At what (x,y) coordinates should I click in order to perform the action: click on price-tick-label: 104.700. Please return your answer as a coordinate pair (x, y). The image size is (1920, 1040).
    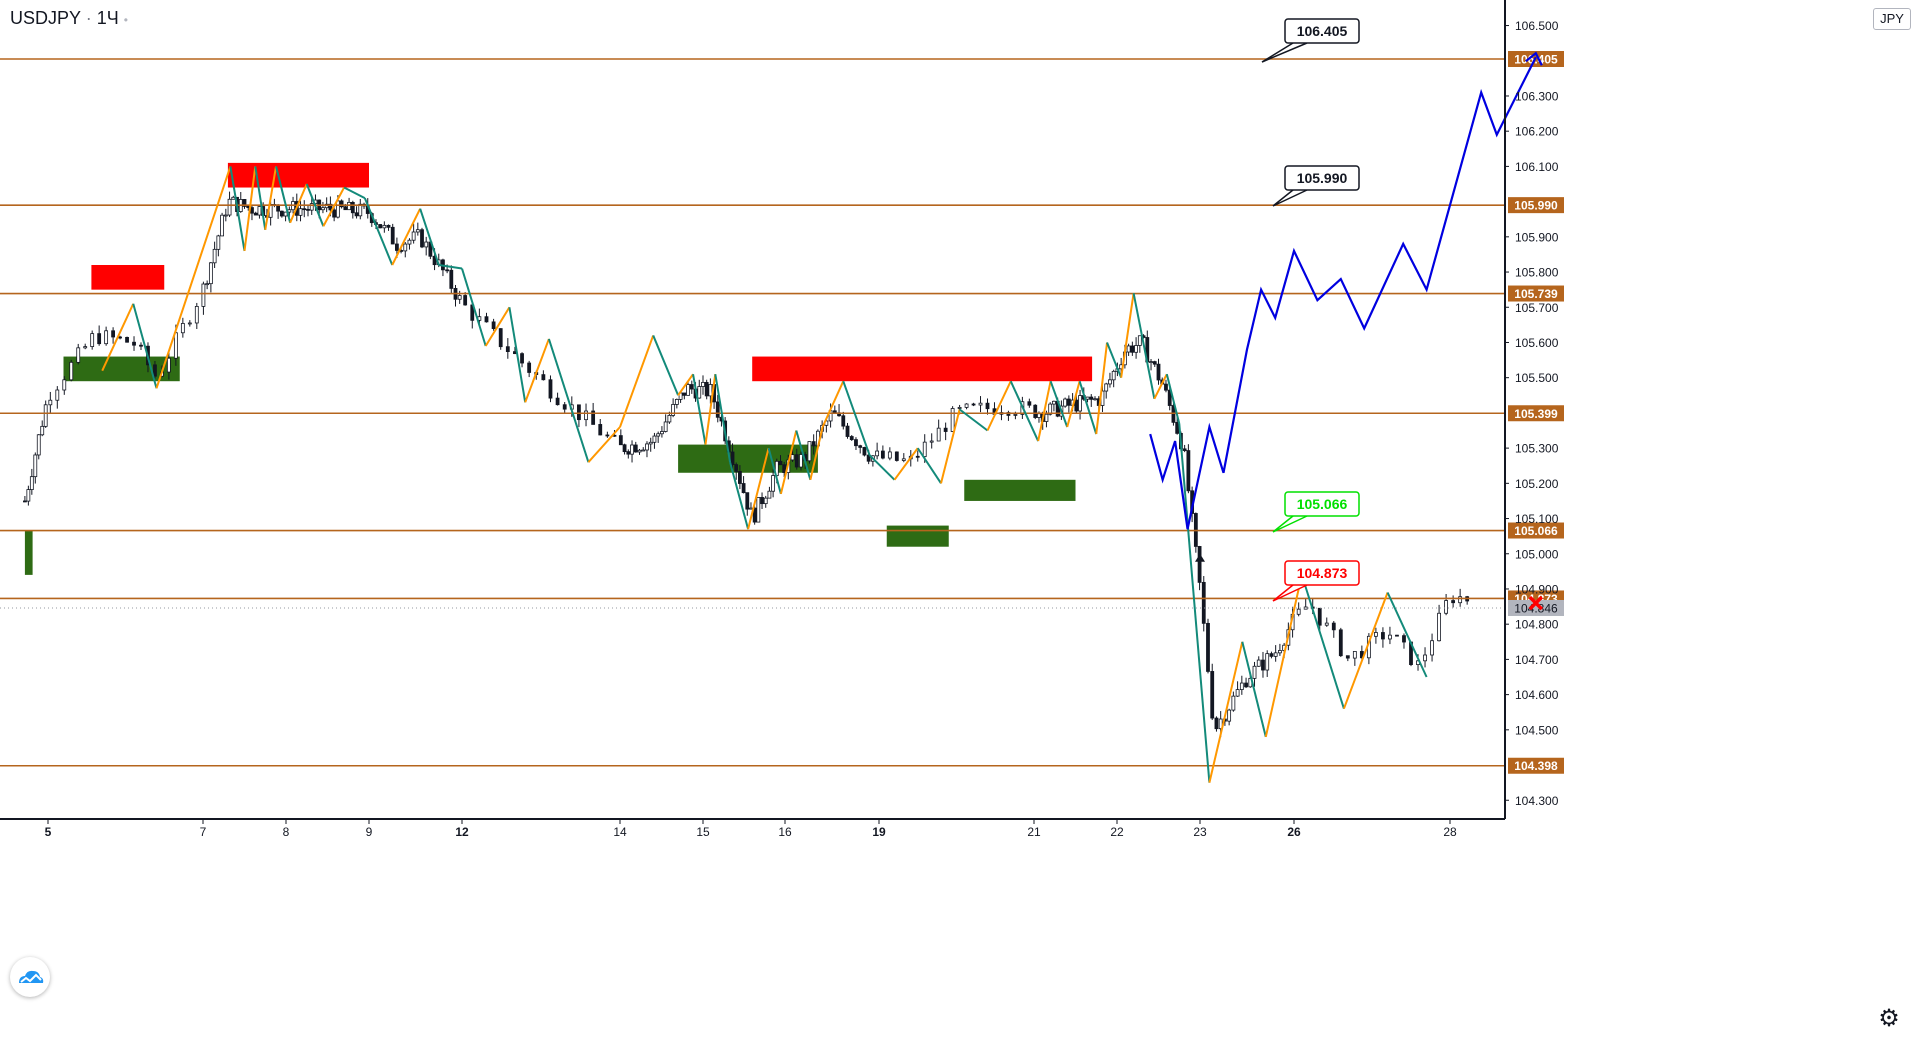
    Looking at the image, I should click on (1537, 660).